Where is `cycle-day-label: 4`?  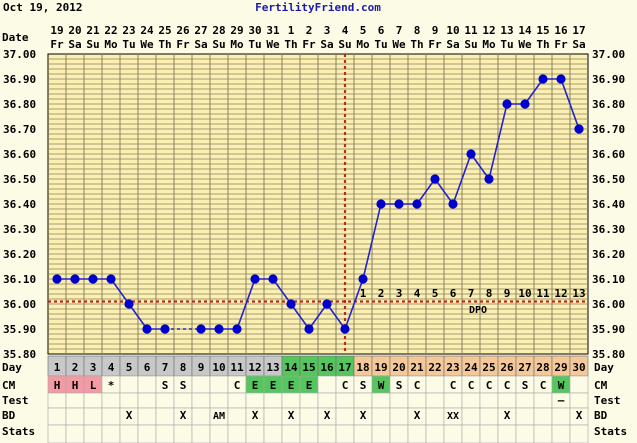
cycle-day-label: 4 is located at coordinates (111, 367).